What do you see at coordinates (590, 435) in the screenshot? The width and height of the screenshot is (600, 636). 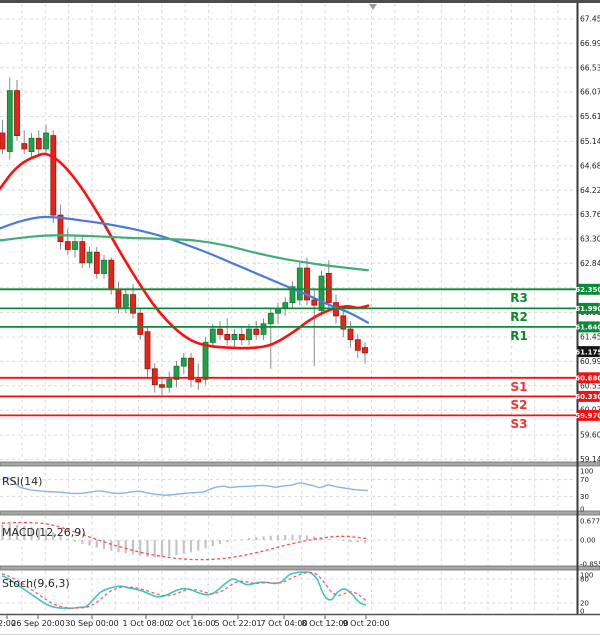 I see `price-axis-label: 59.600` at bounding box center [590, 435].